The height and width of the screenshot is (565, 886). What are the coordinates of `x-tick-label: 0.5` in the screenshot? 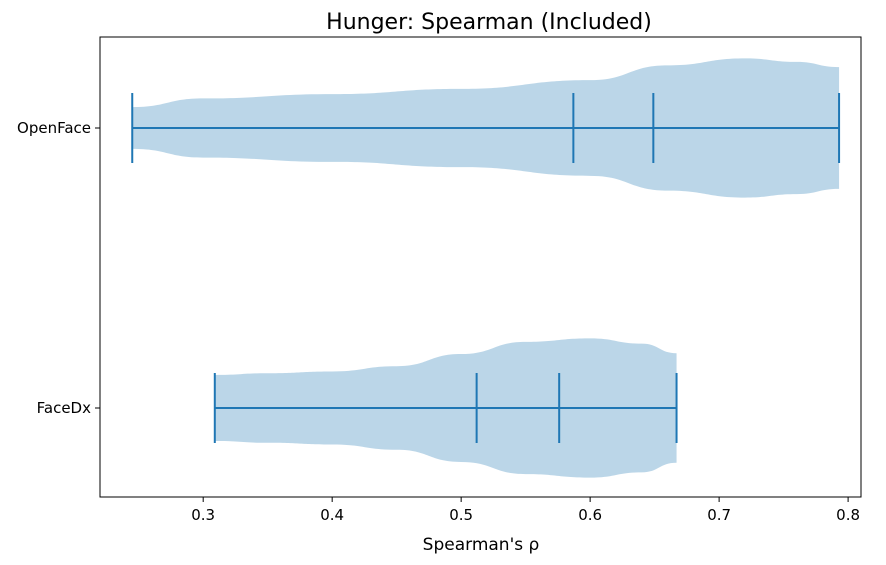 It's located at (461, 515).